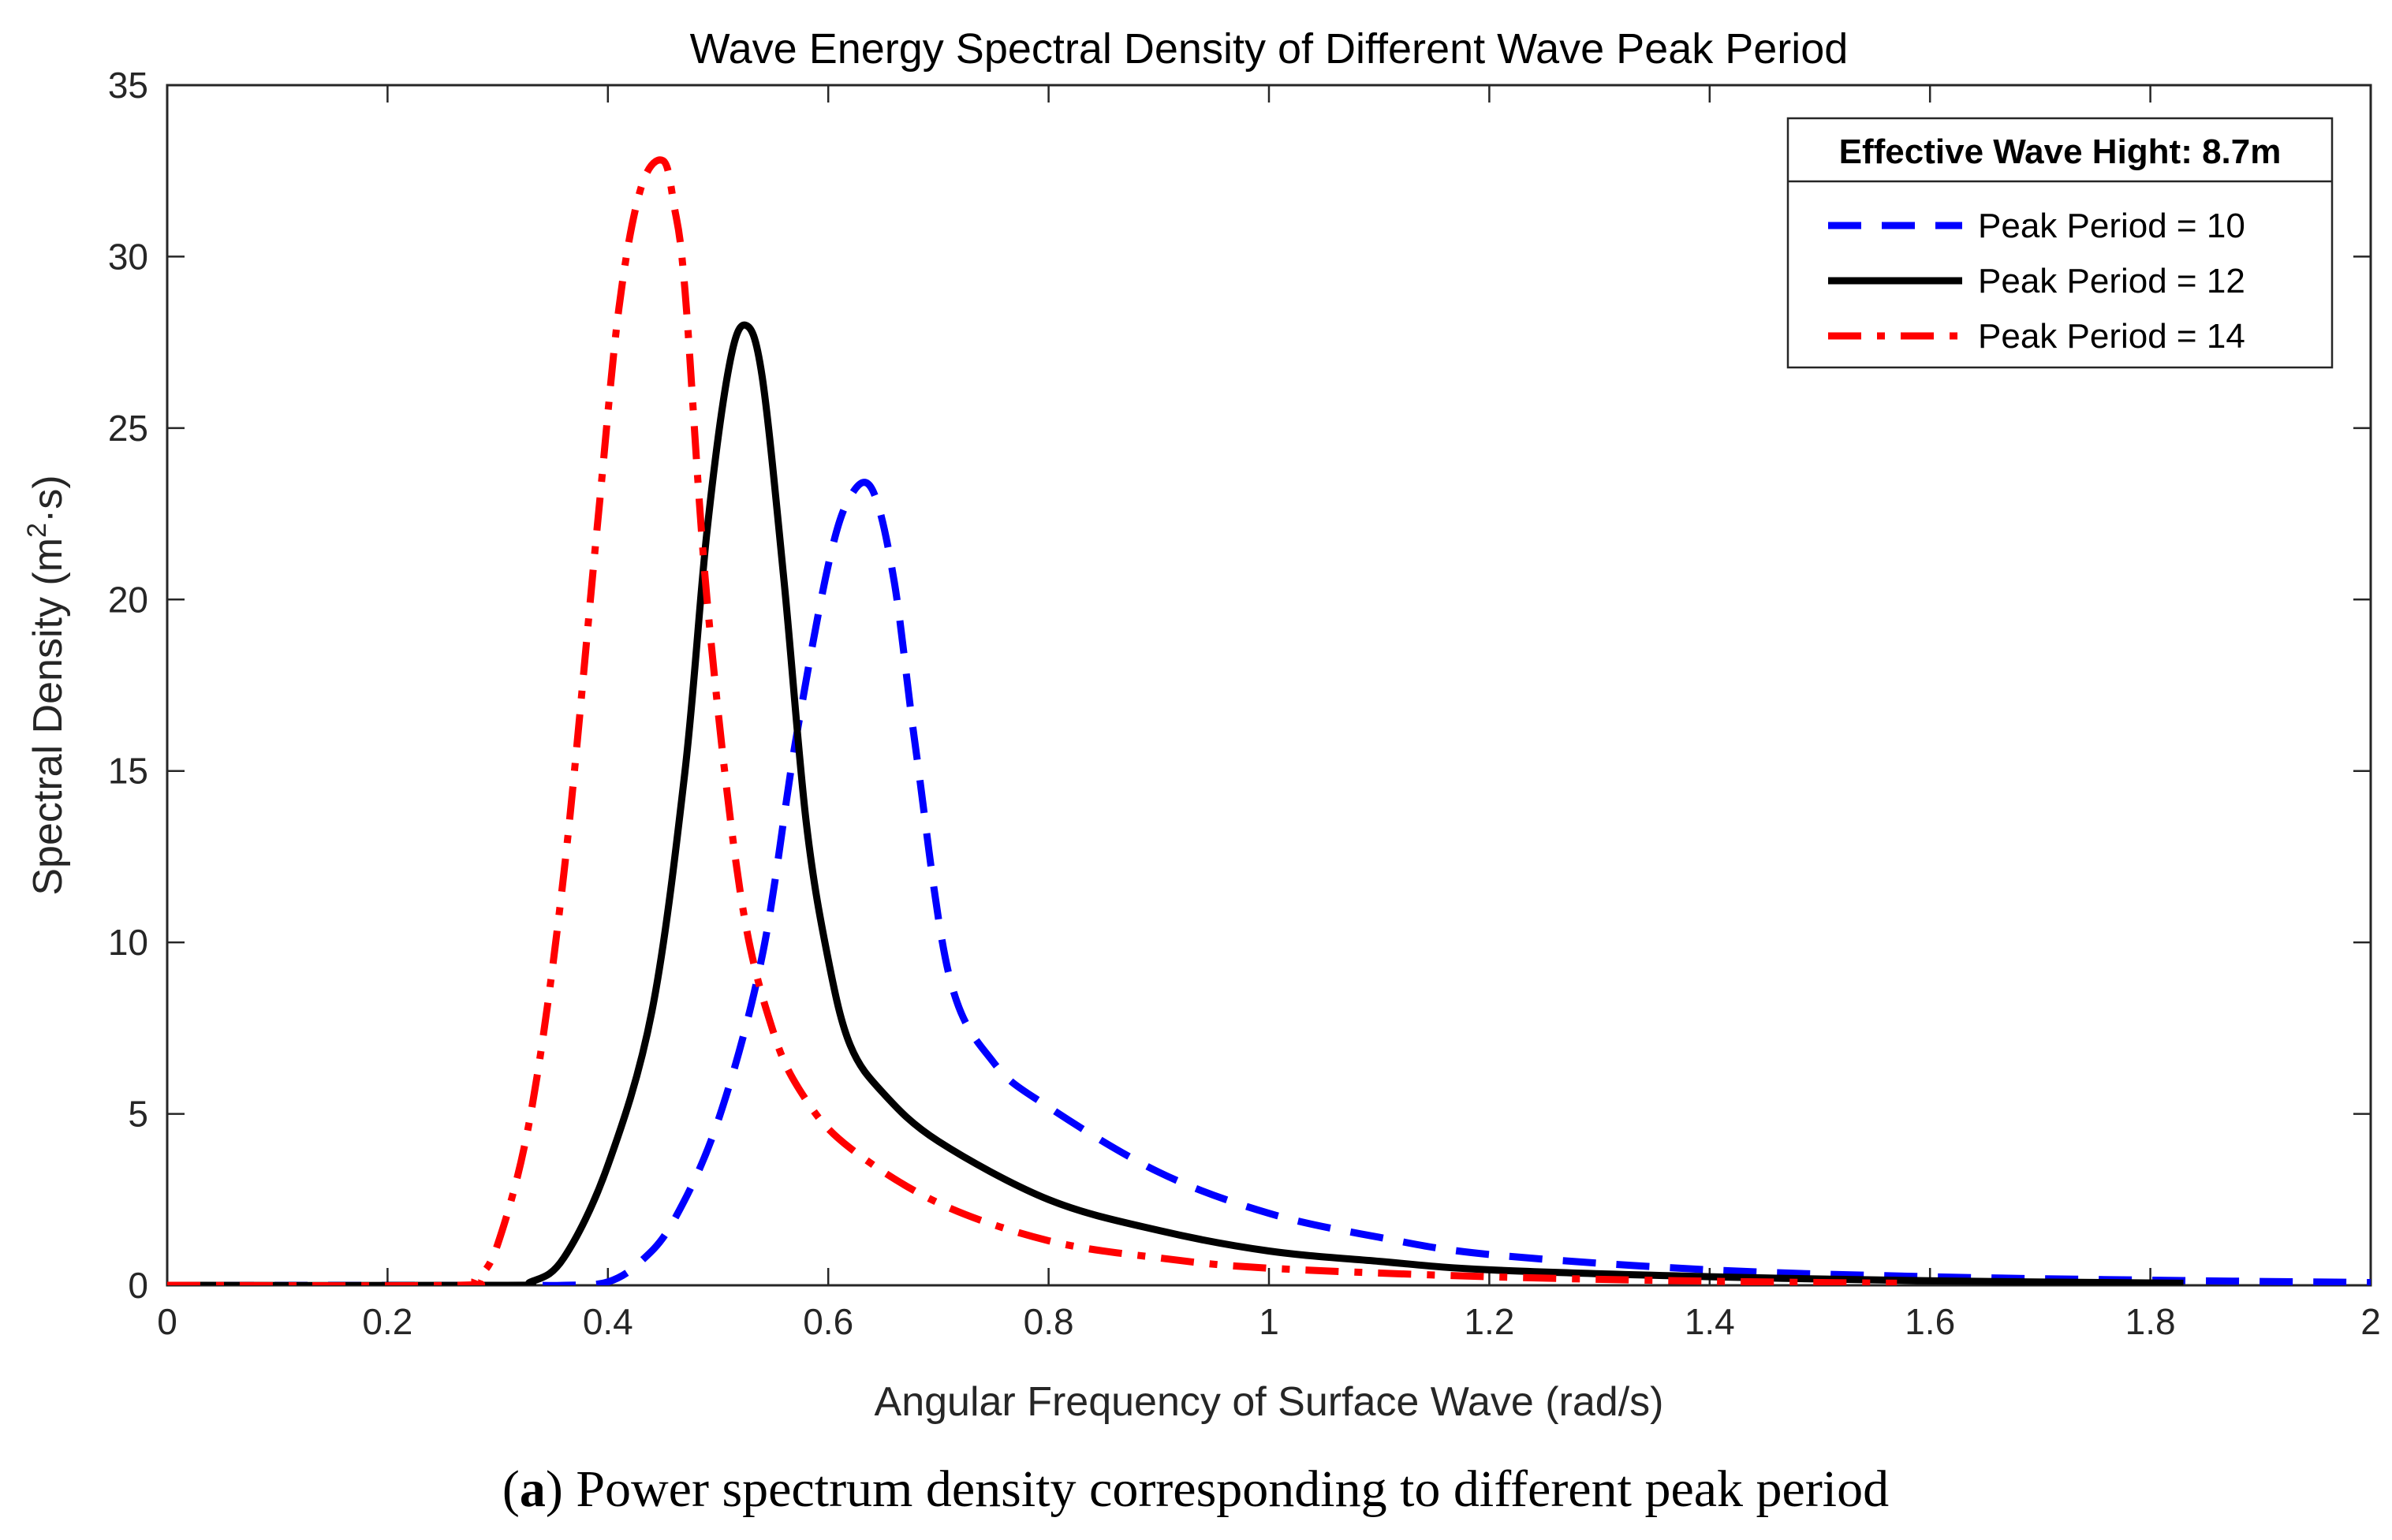 This screenshot has height=1540, width=2392. Describe the element at coordinates (128, 256) in the screenshot. I see `y-tick-label: 30` at that location.